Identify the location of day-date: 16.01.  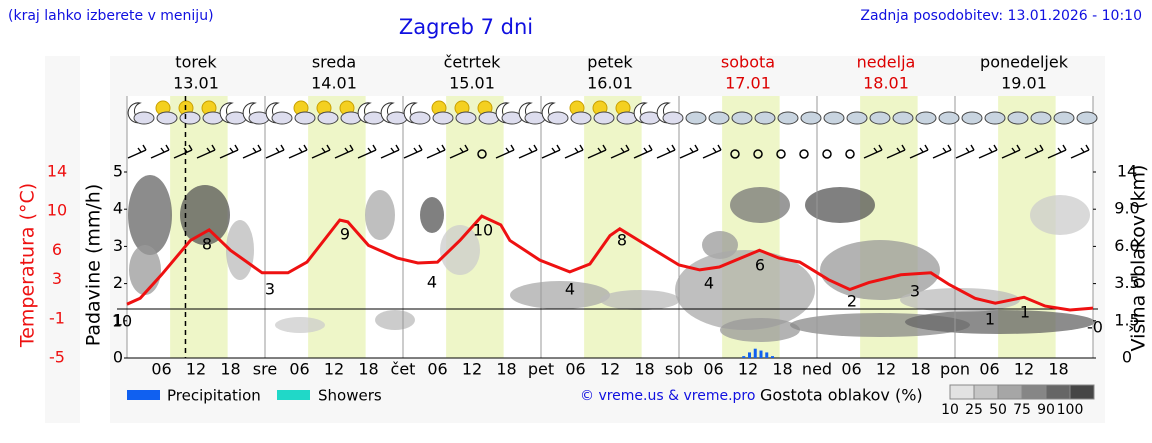
(610, 83).